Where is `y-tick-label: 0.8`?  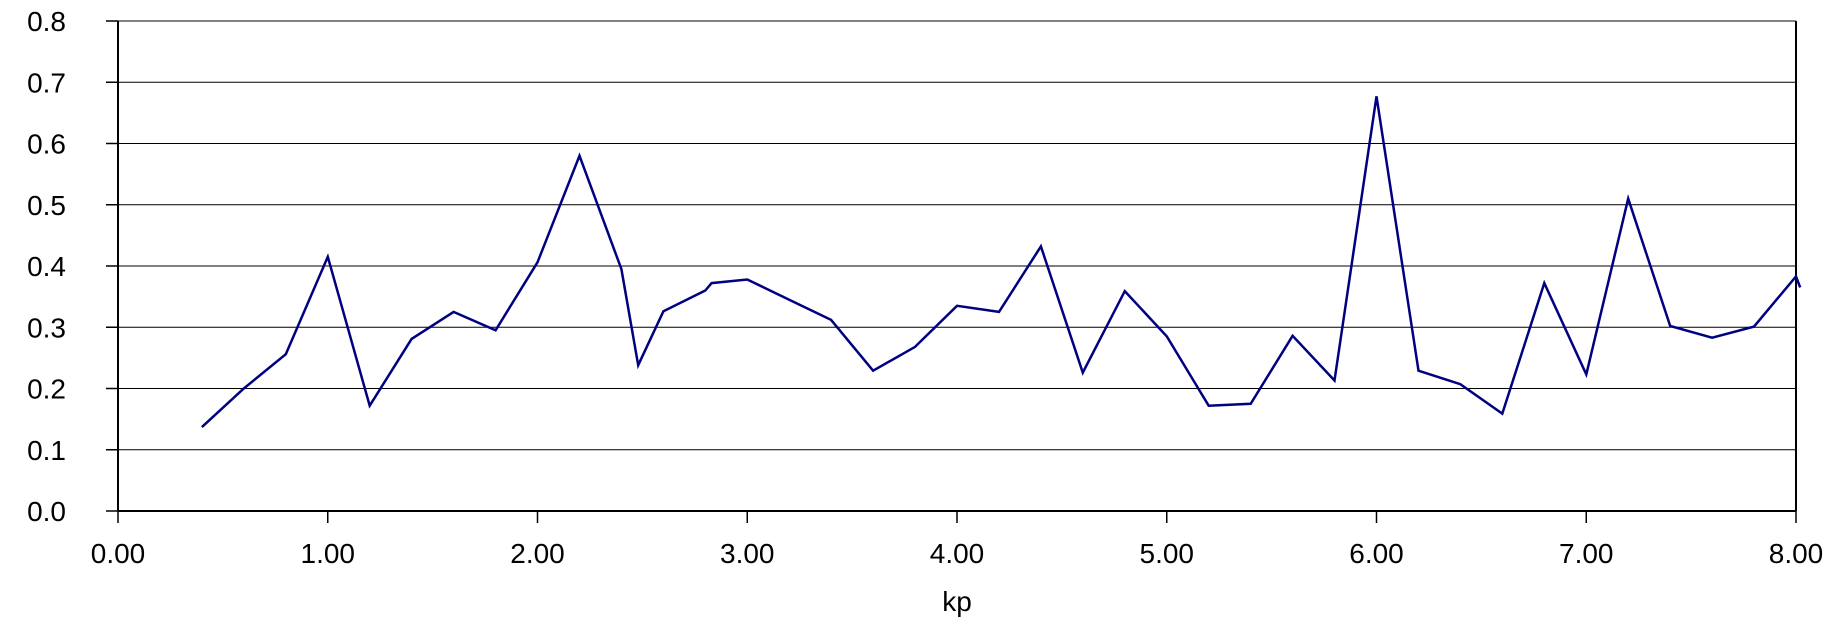 y-tick-label: 0.8 is located at coordinates (46, 21).